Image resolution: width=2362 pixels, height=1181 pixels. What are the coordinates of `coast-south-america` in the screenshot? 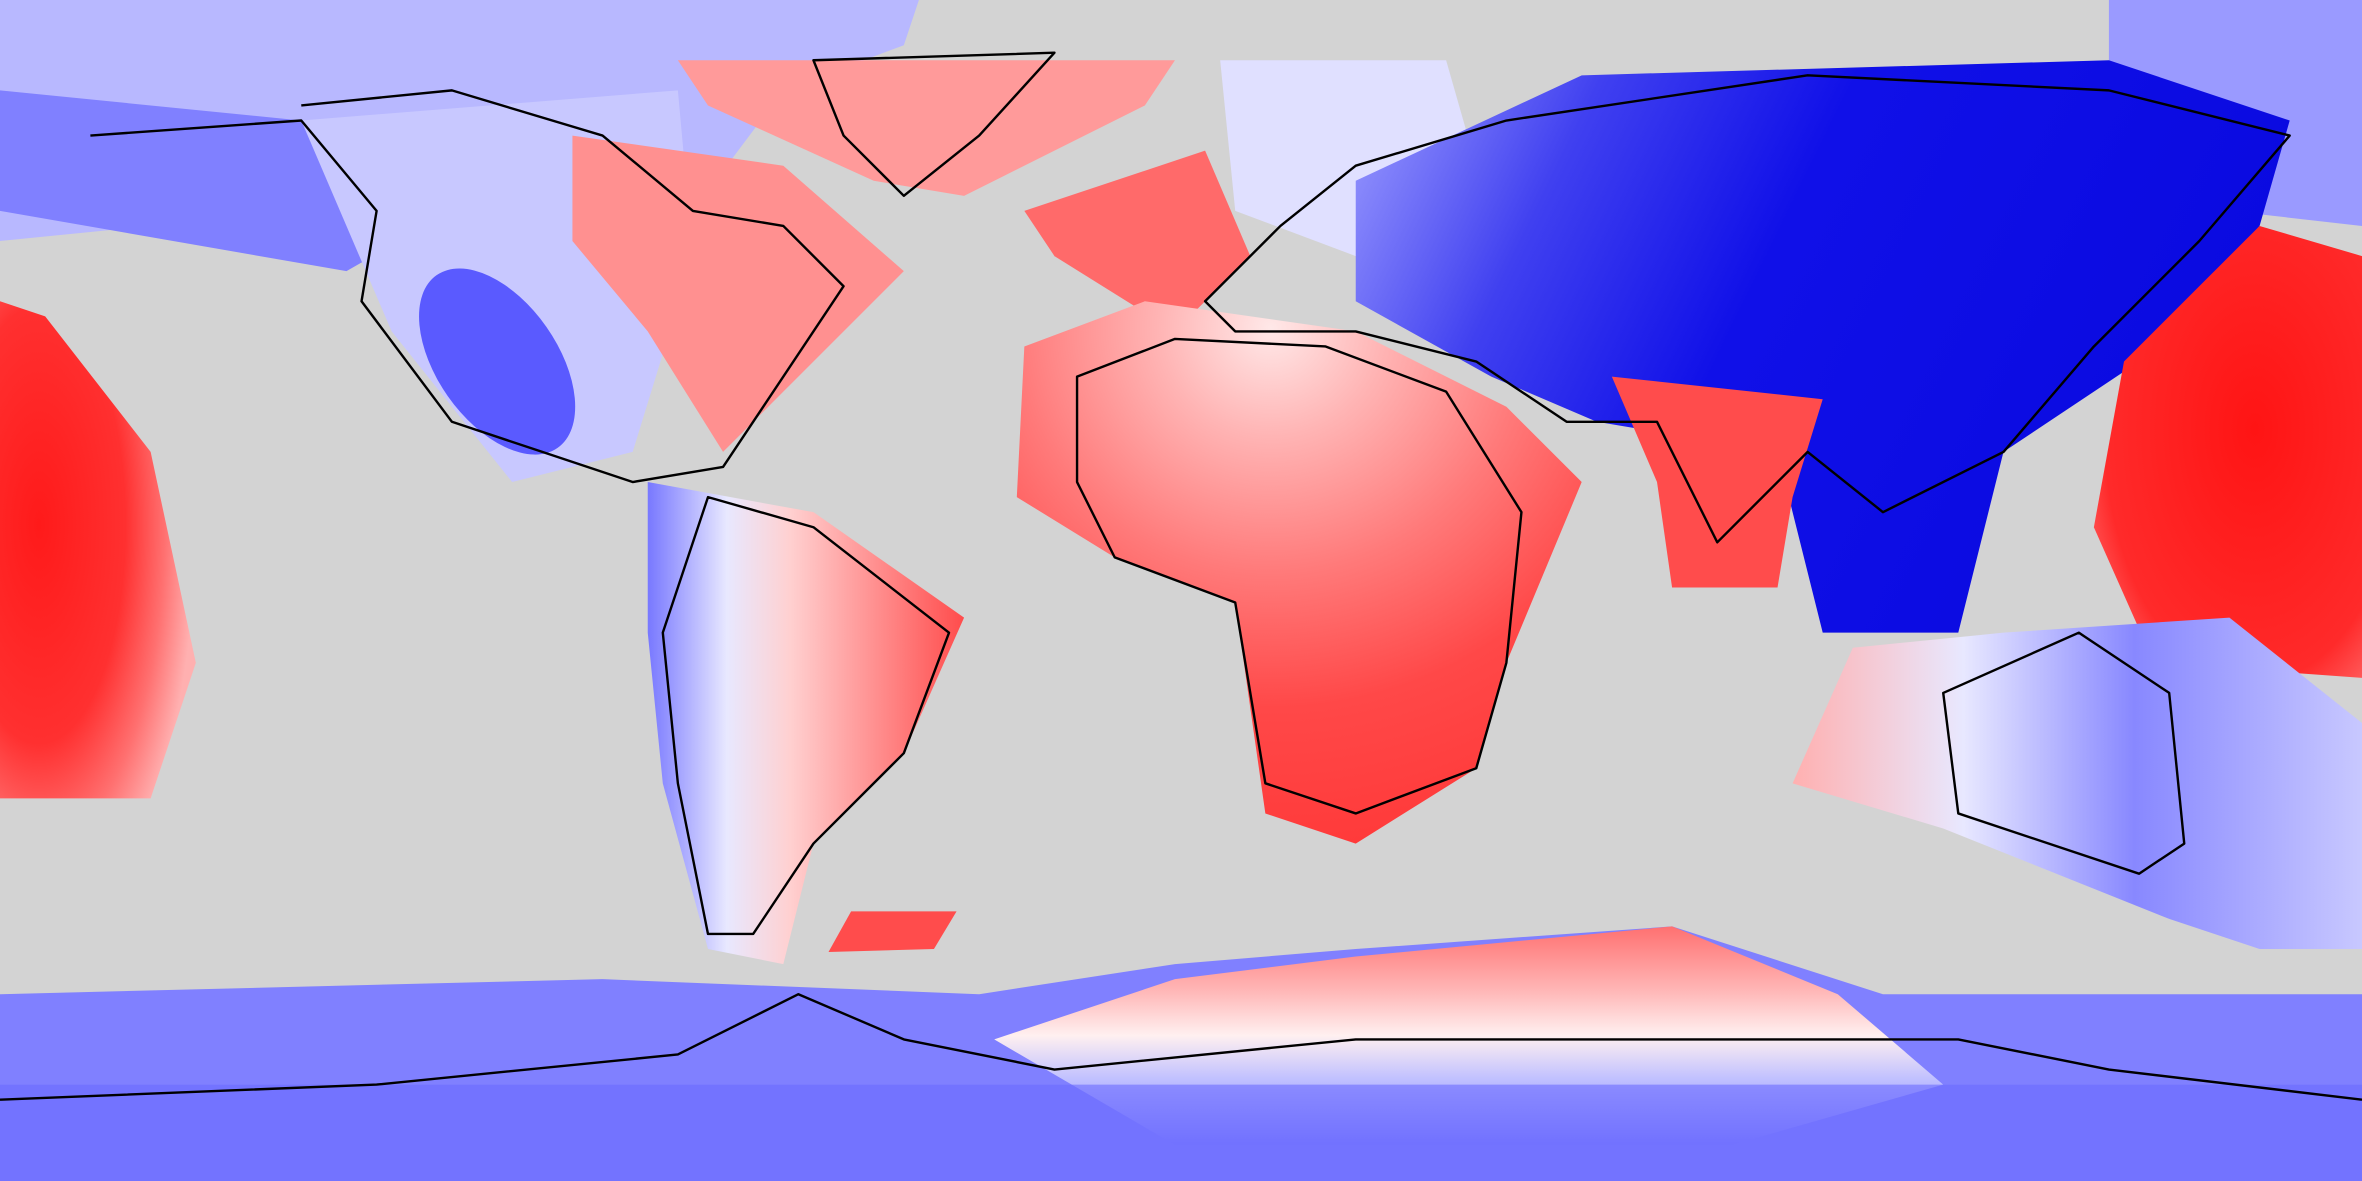 It's located at (806, 715).